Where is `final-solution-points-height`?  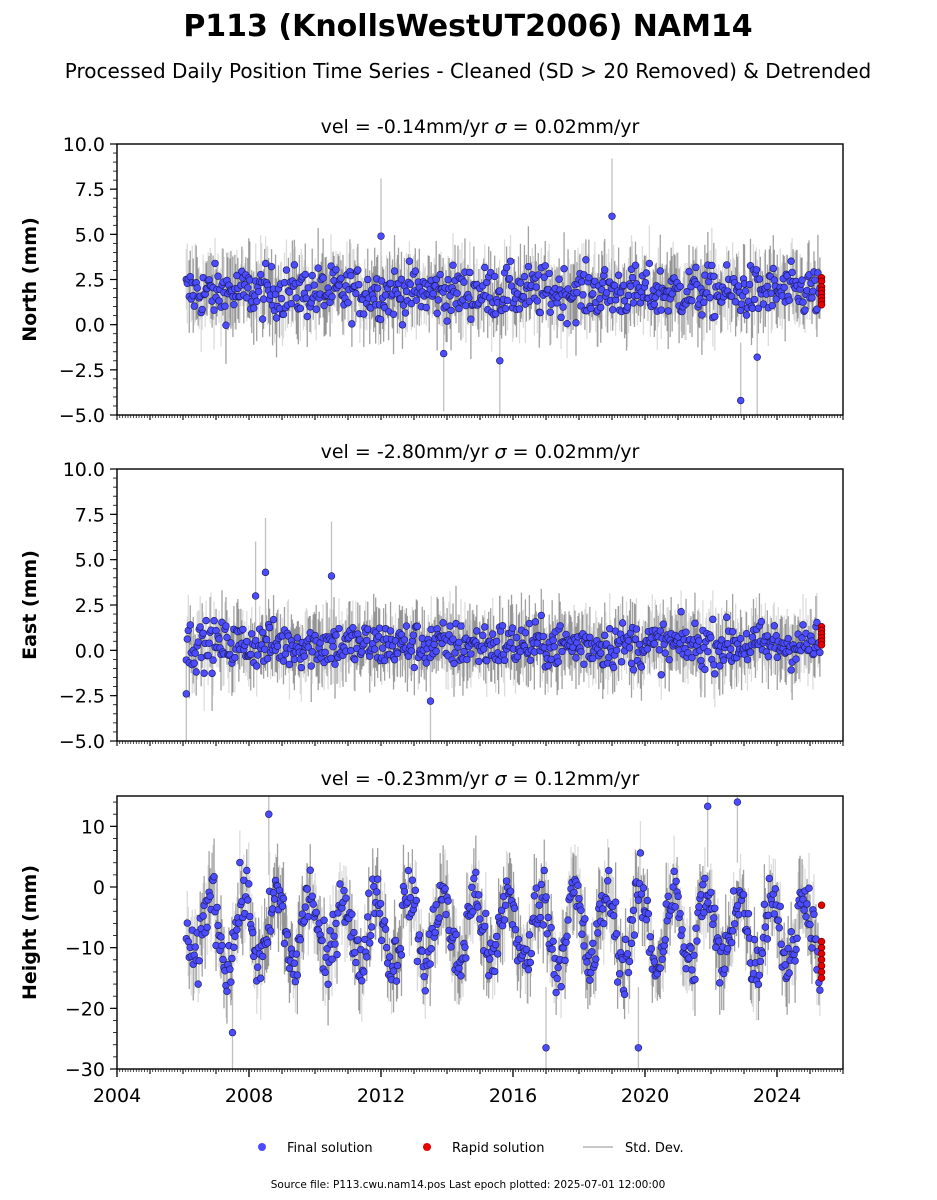 final-solution-points-height is located at coordinates (503, 925).